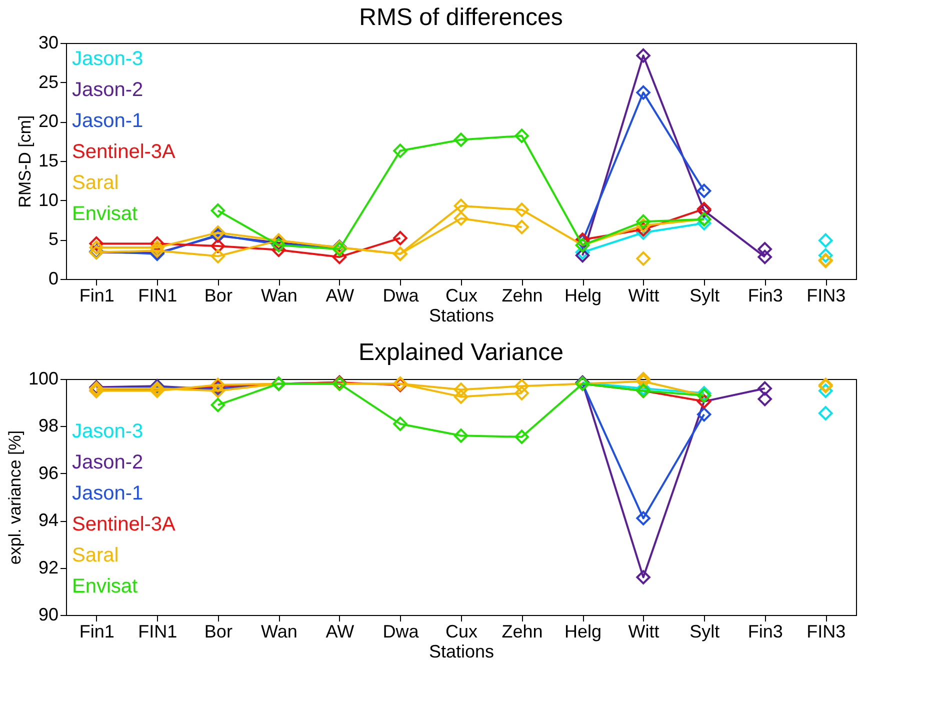  What do you see at coordinates (48, 82) in the screenshot?
I see `y-tick-label: 25` at bounding box center [48, 82].